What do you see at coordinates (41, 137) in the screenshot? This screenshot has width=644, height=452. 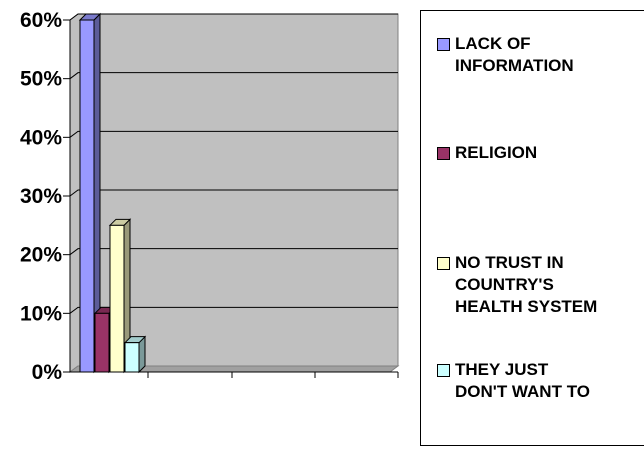 I see `y-tick-label: 40%` at bounding box center [41, 137].